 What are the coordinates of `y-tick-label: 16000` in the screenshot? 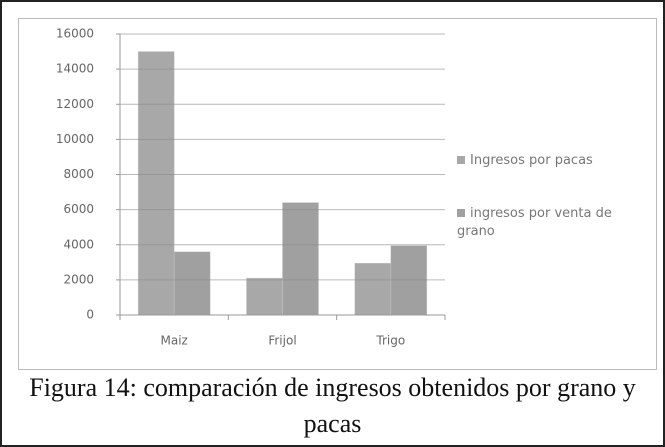 It's located at (75, 34).